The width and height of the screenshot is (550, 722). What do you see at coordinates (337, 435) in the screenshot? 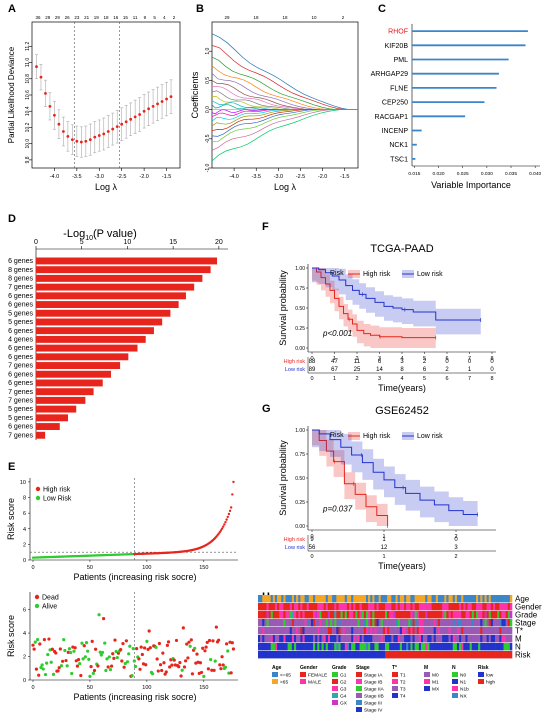
I see `legend-title: Risk` at bounding box center [337, 435].